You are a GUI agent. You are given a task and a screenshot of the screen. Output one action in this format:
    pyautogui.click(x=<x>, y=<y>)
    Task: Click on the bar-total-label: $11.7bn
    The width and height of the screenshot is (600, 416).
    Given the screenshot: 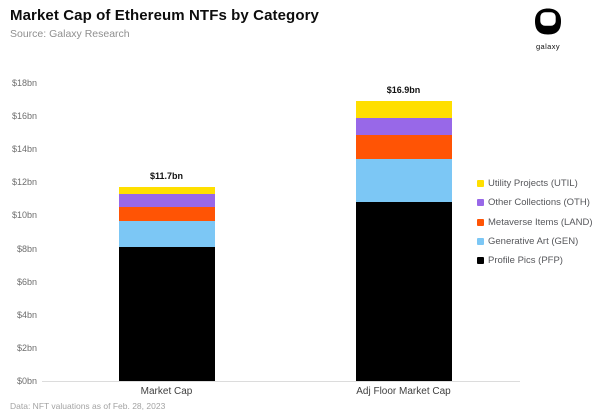 What is the action you would take?
    pyautogui.click(x=166, y=176)
    